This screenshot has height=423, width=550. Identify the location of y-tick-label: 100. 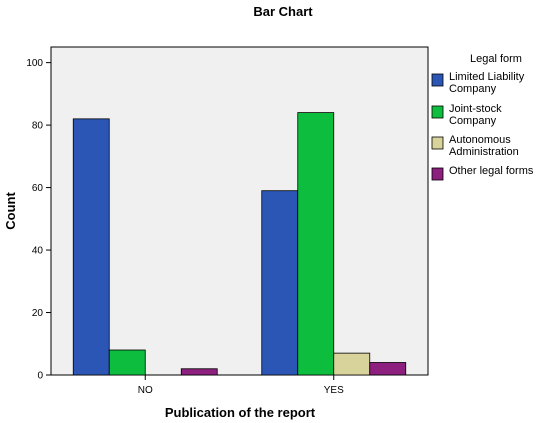
(34, 63).